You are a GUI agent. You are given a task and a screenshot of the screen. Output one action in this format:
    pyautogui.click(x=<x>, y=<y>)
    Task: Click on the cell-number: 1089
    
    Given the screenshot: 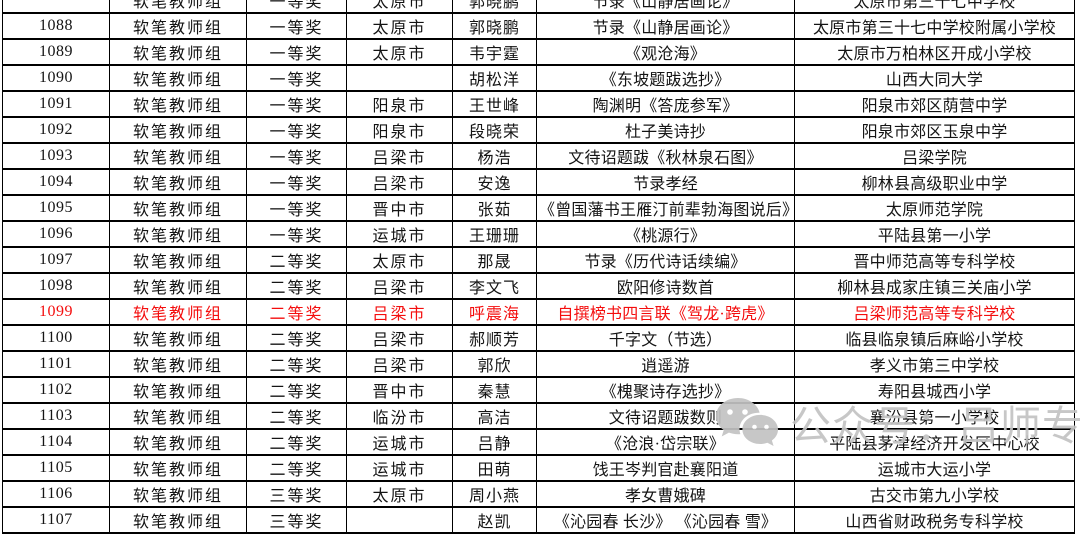 What is the action you would take?
    pyautogui.click(x=56, y=52)
    